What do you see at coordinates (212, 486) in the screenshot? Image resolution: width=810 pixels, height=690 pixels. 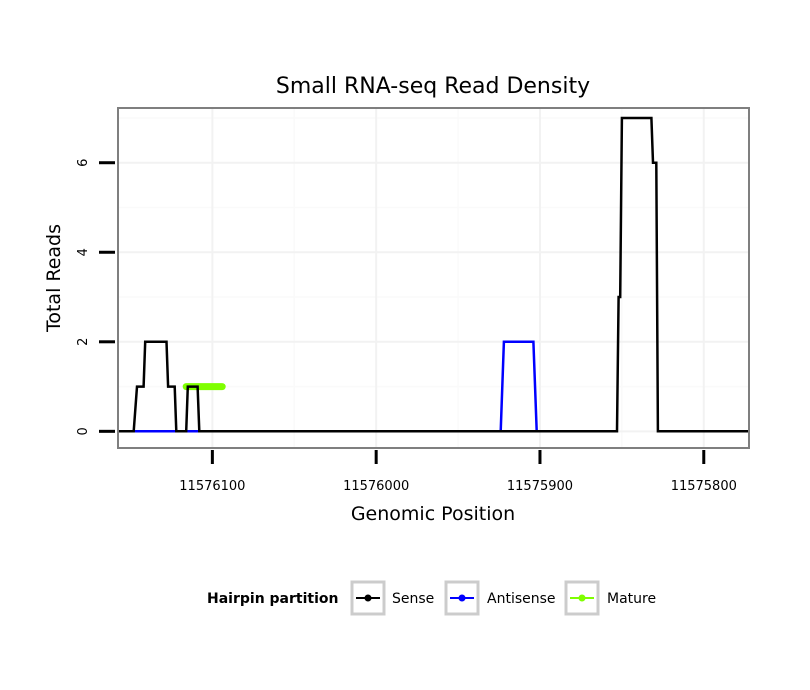 I see `x-tick-label: 11576100` at bounding box center [212, 486].